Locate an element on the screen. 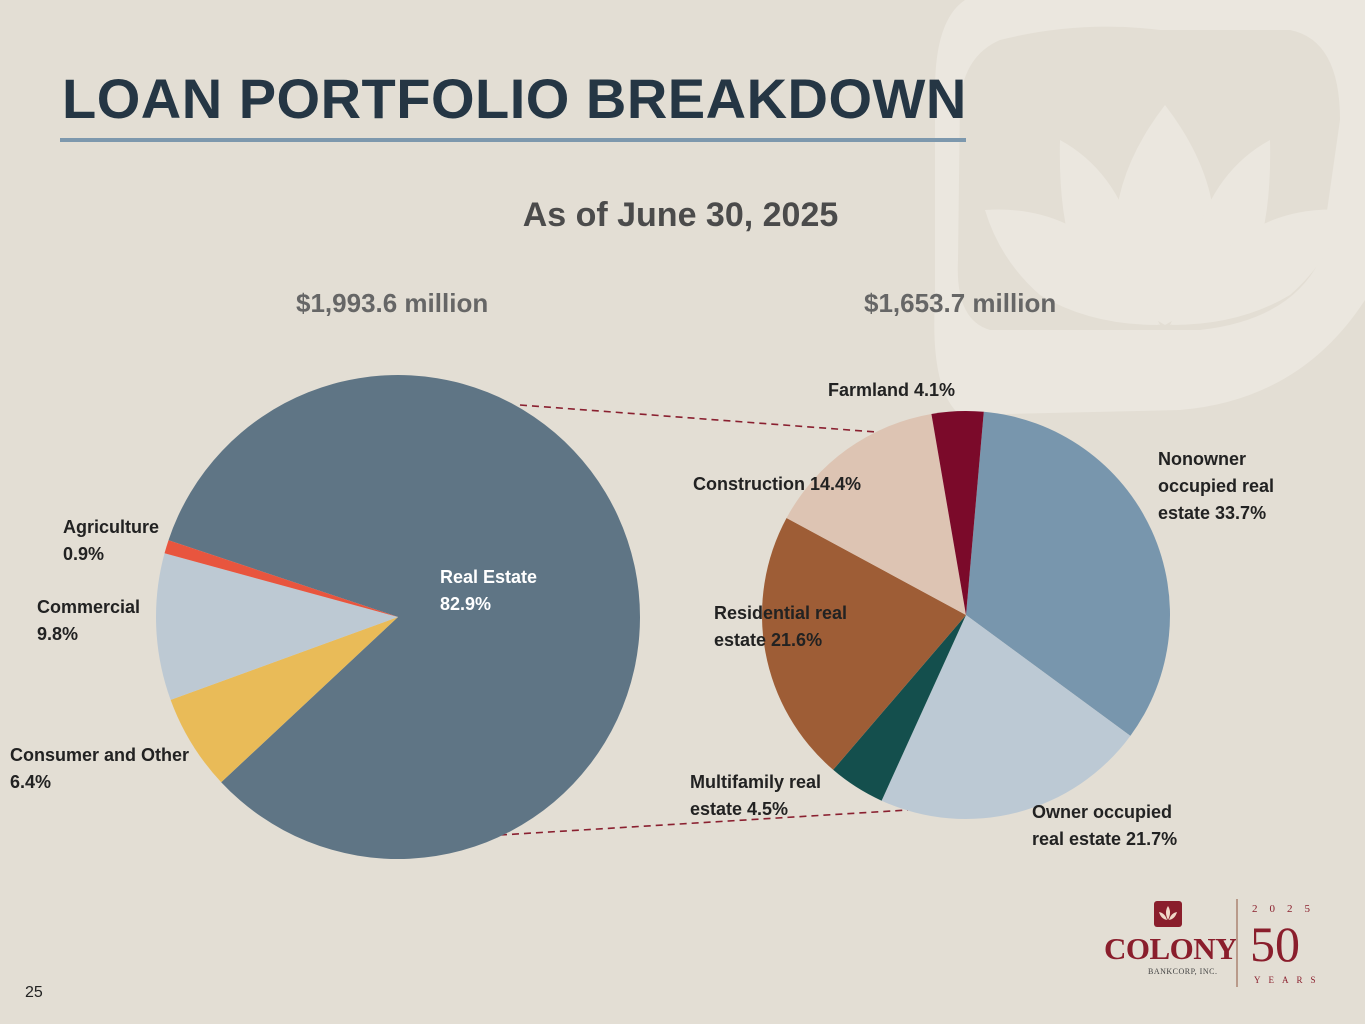 Image resolution: width=1365 pixels, height=1024 pixels. lotus-logo-icon is located at coordinates (1168, 914).